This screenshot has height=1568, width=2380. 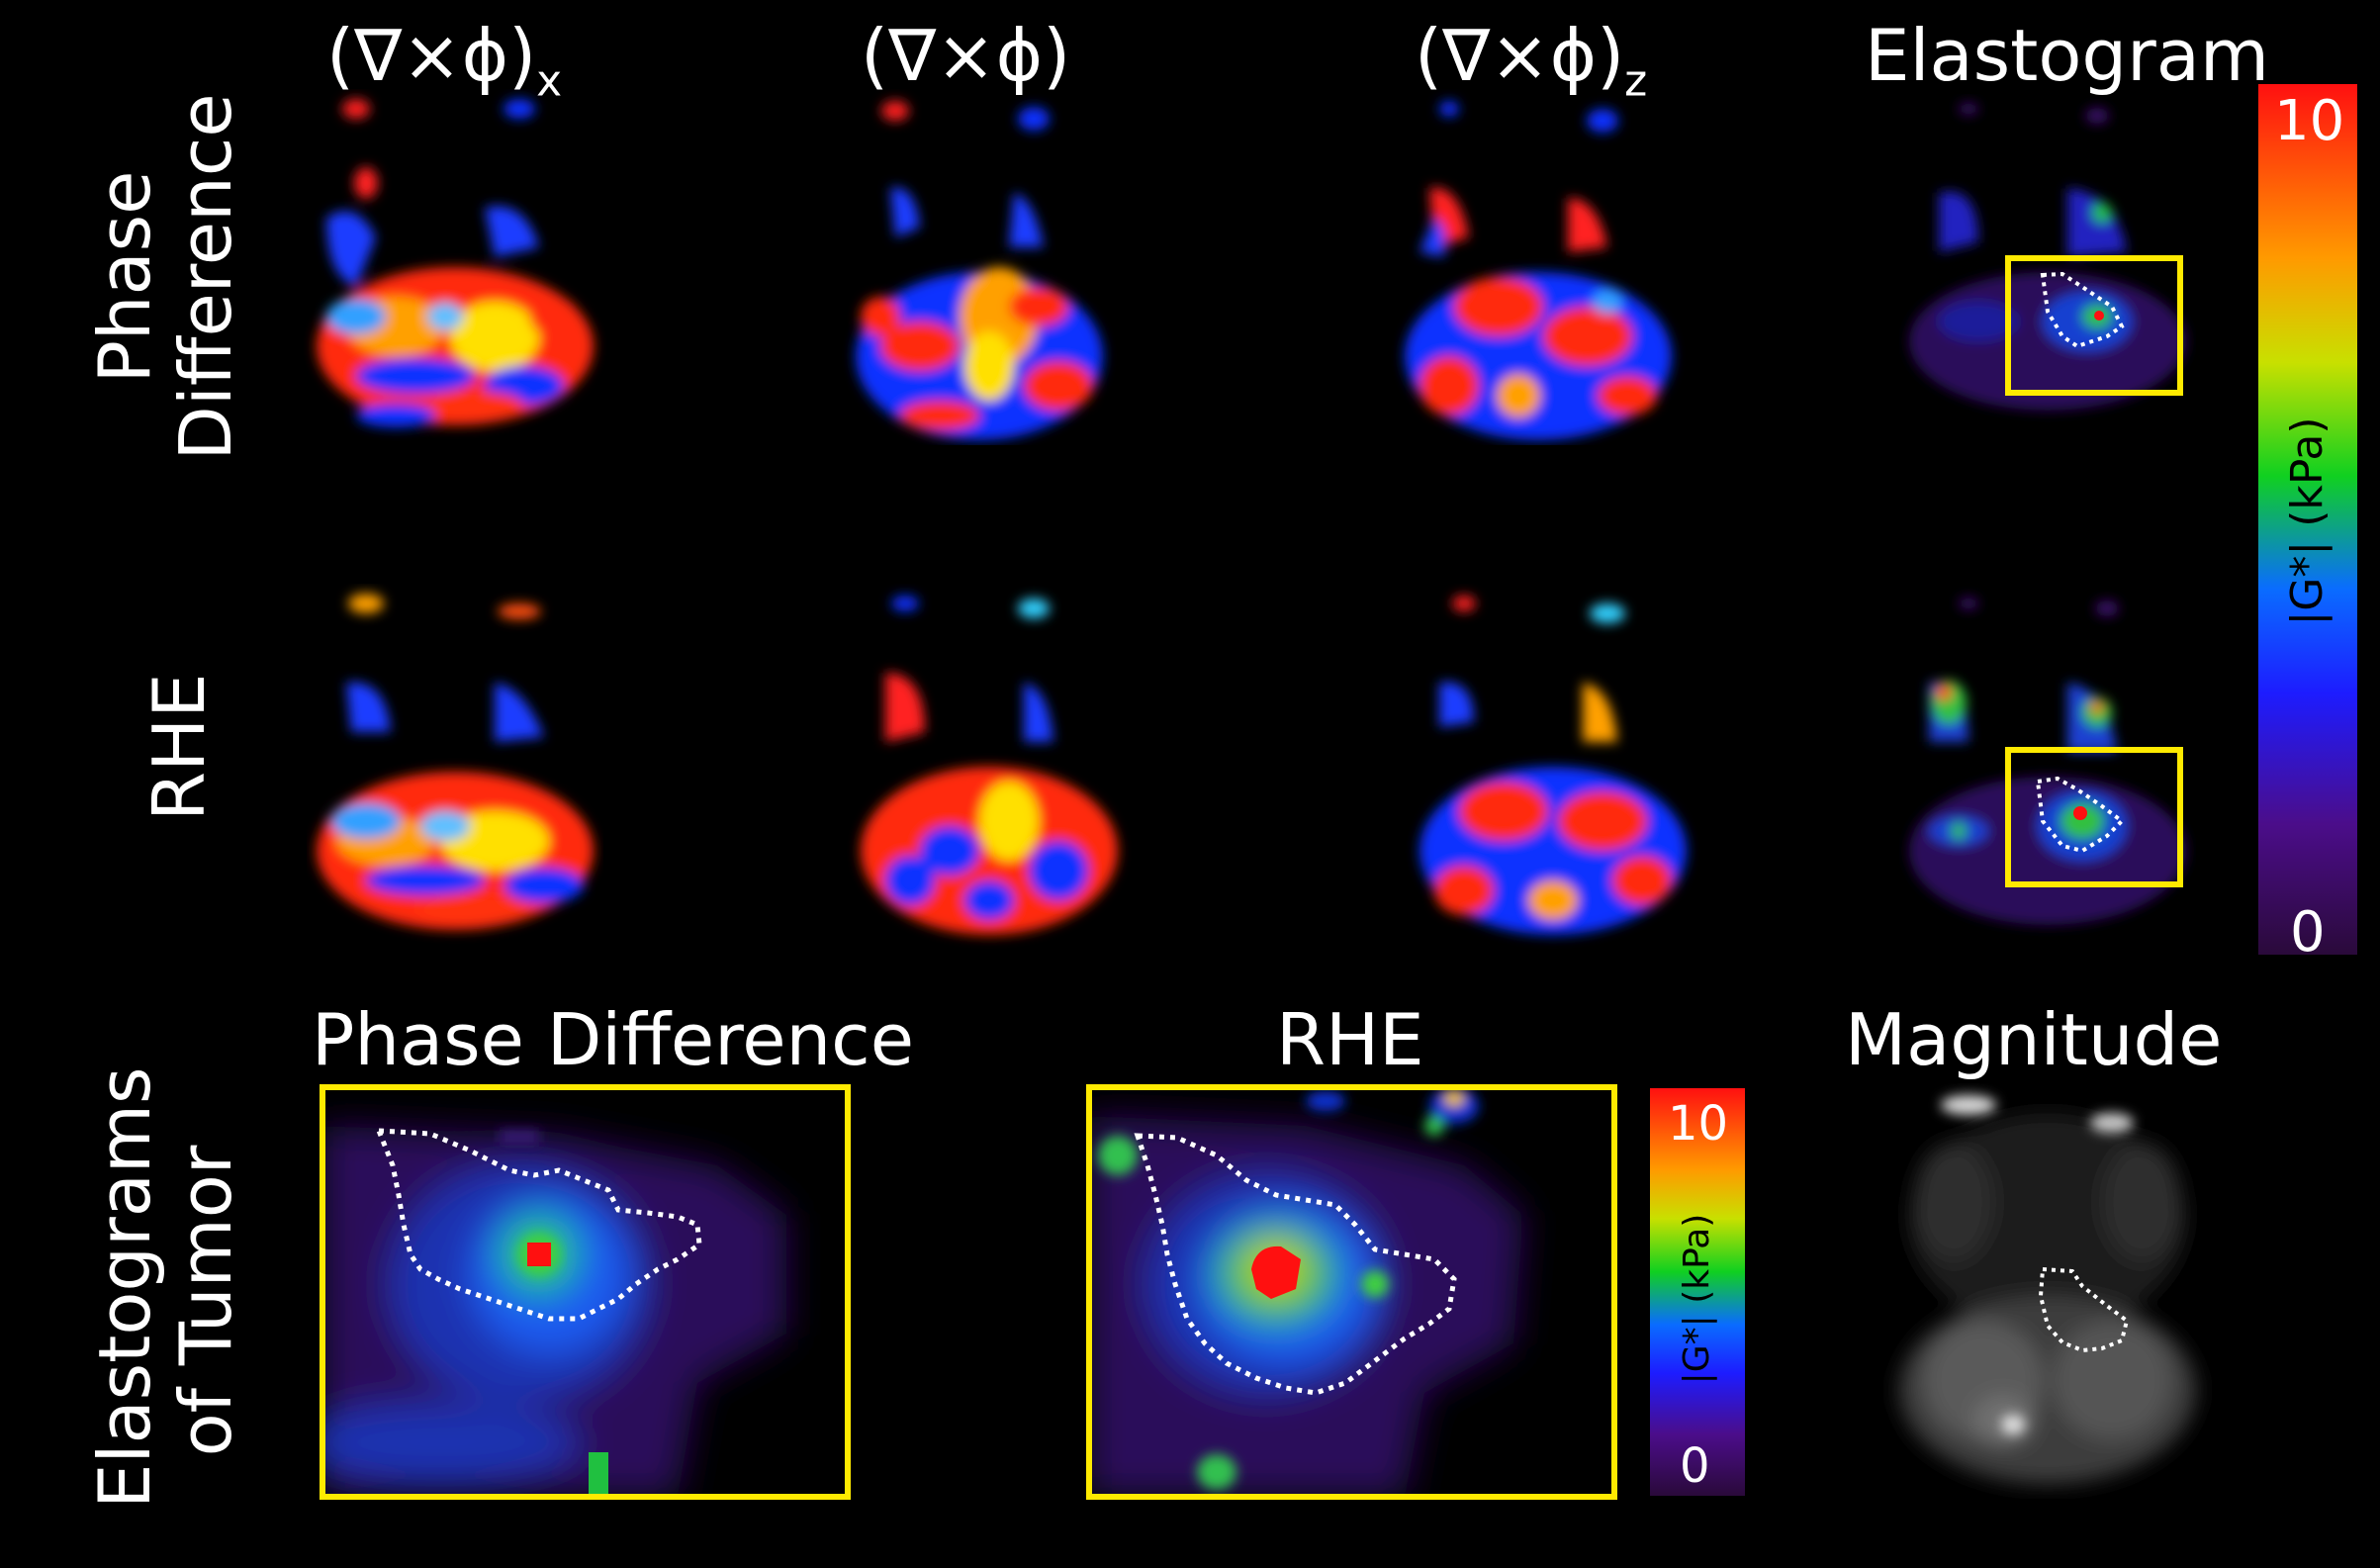 What do you see at coordinates (1276, 1272) in the screenshot?
I see `zoom-rhe-hotspot` at bounding box center [1276, 1272].